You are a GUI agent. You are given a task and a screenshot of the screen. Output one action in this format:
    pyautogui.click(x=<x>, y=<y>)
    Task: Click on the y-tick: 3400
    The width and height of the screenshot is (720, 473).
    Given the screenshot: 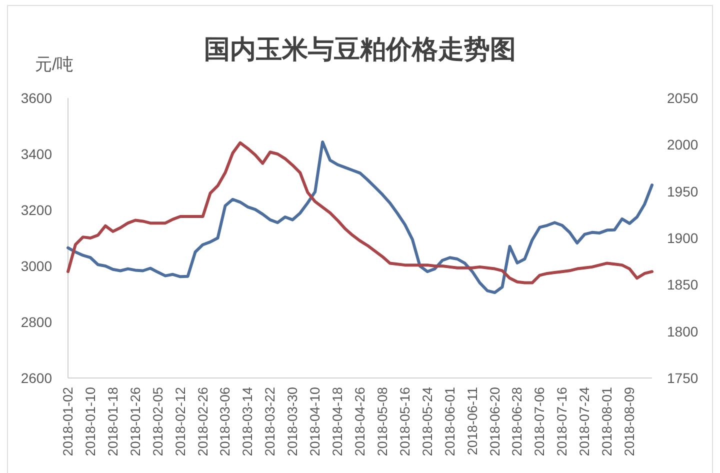 What is the action you would take?
    pyautogui.click(x=36, y=154)
    